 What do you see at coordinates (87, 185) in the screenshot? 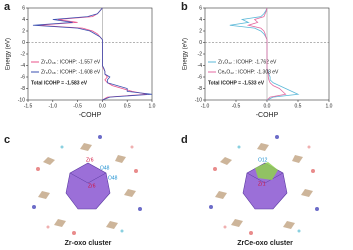
I see `cluster-drawing` at bounding box center [87, 185].